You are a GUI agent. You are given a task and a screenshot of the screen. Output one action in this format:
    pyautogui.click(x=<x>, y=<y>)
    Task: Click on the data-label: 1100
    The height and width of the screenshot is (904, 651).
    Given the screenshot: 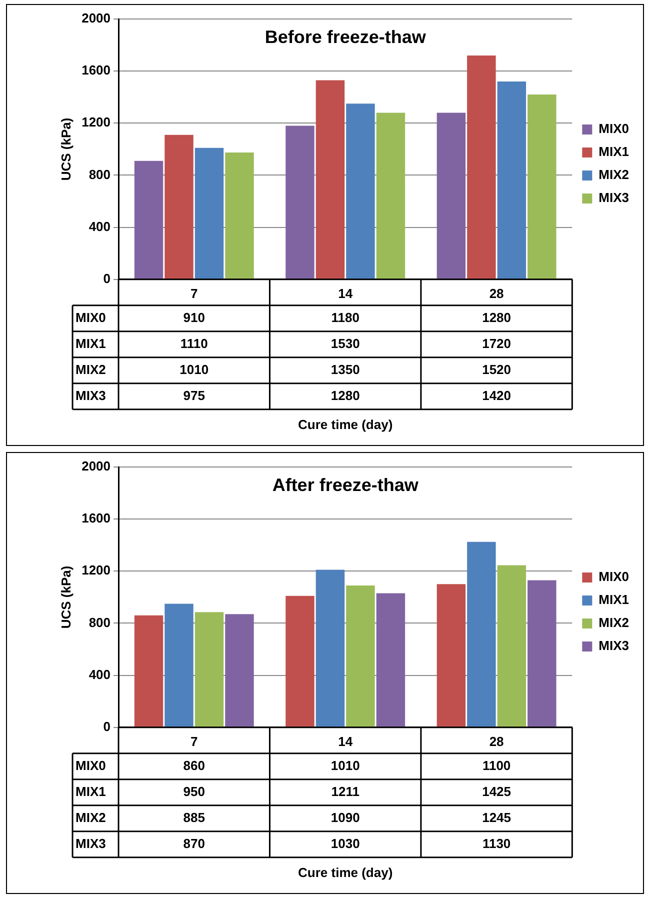 What is the action you would take?
    pyautogui.click(x=496, y=765)
    